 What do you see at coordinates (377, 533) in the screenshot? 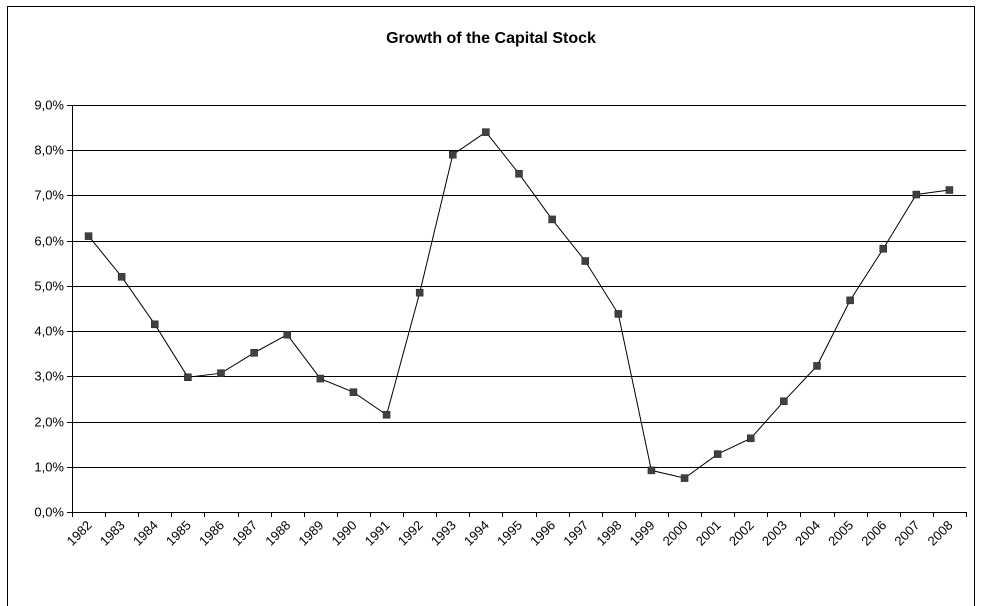
I see `x-tick-label: 1991` at bounding box center [377, 533].